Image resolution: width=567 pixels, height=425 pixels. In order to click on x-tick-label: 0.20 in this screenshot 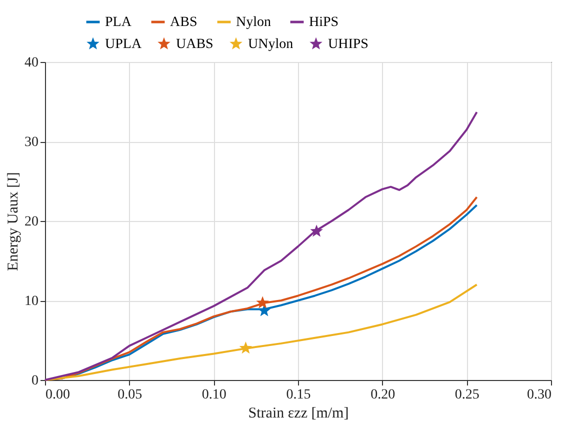, I will do `click(383, 395)`.